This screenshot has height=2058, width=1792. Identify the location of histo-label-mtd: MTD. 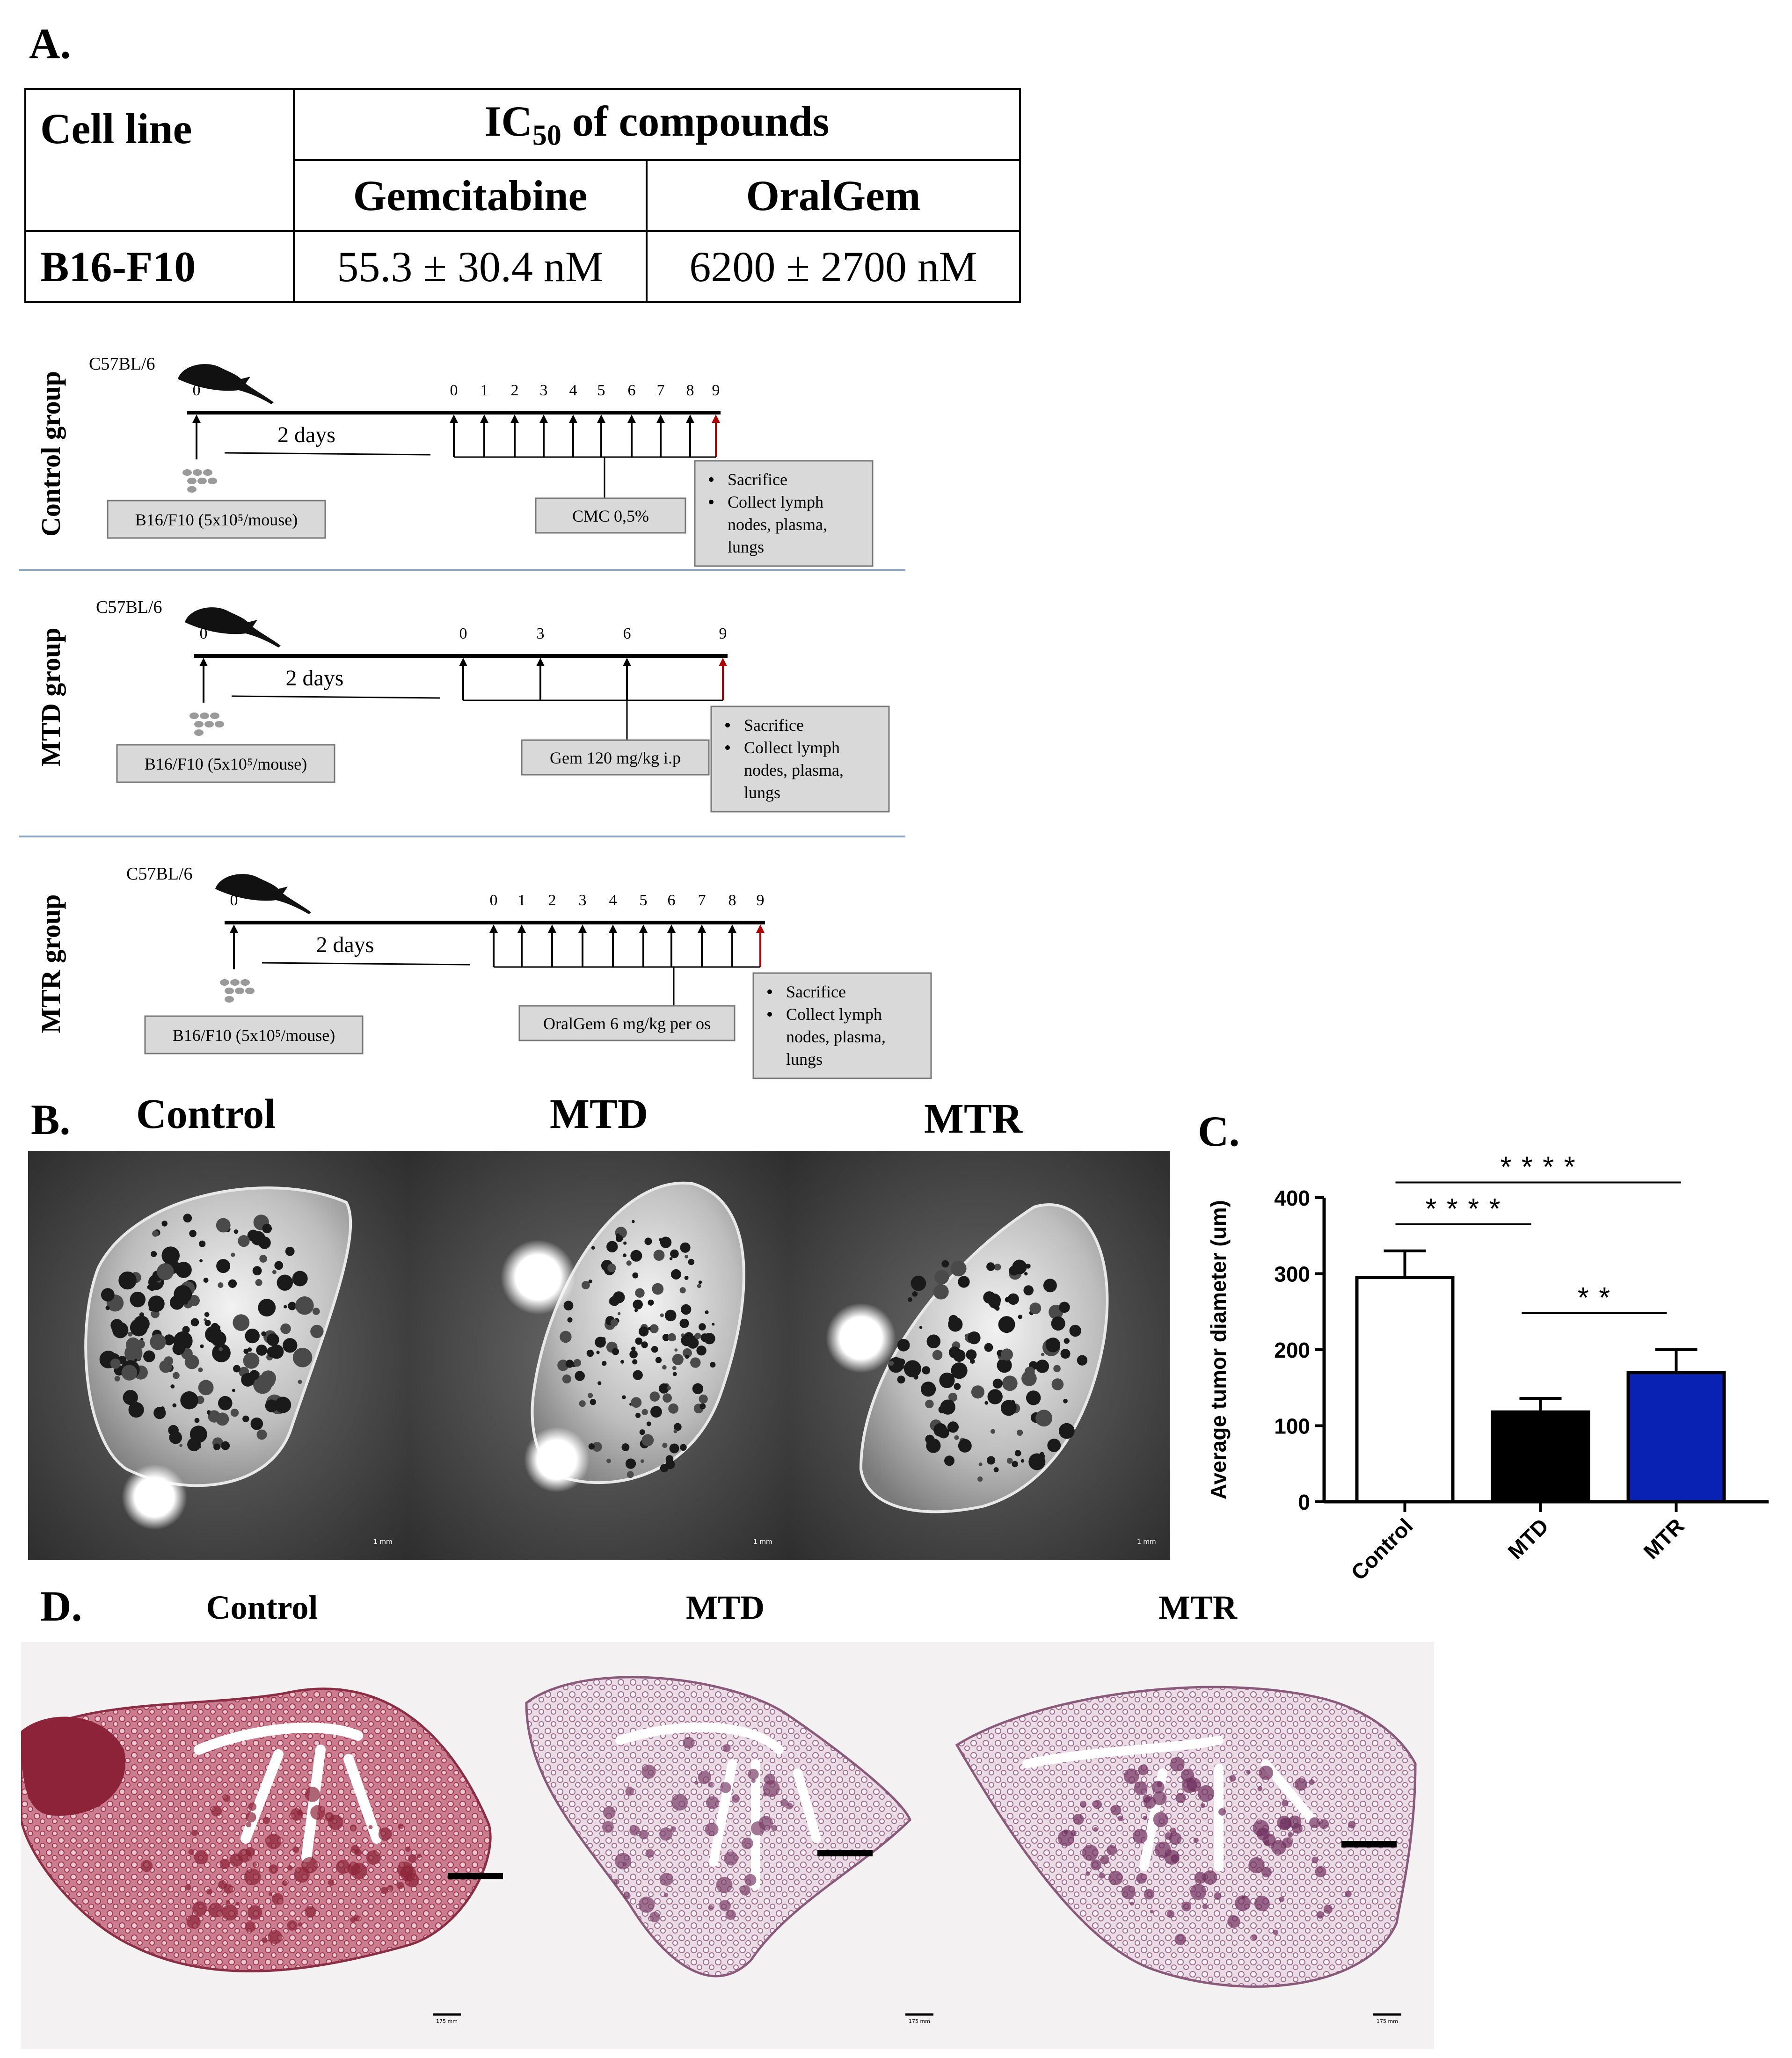
(725, 1608).